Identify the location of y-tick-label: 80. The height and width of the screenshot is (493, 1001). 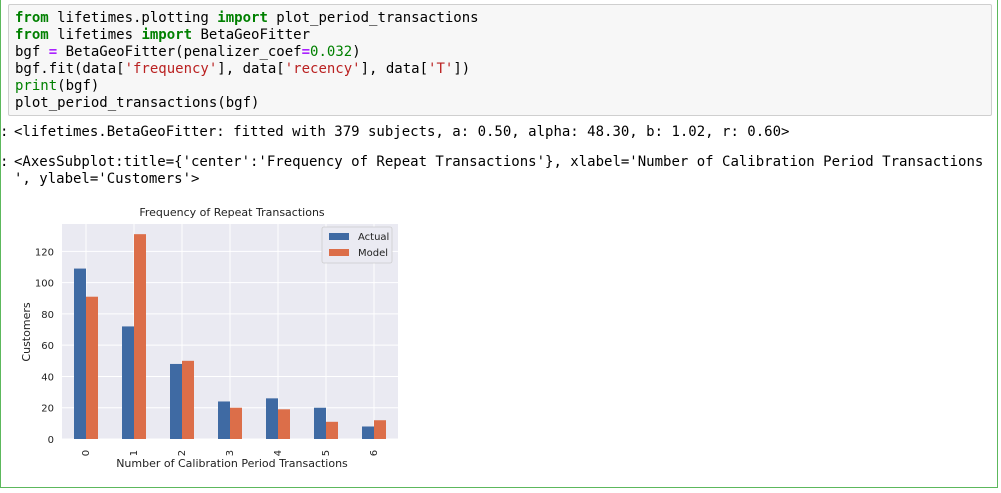
(47, 315).